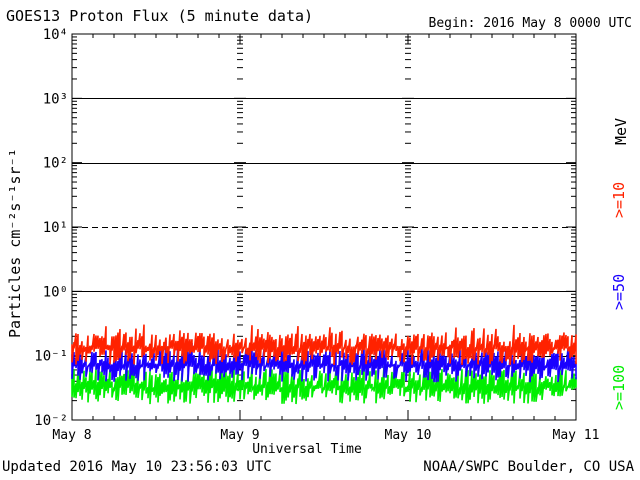 Image resolution: width=640 pixels, height=480 pixels. What do you see at coordinates (71, 435) in the screenshot?
I see `x-tick-label: May 8` at bounding box center [71, 435].